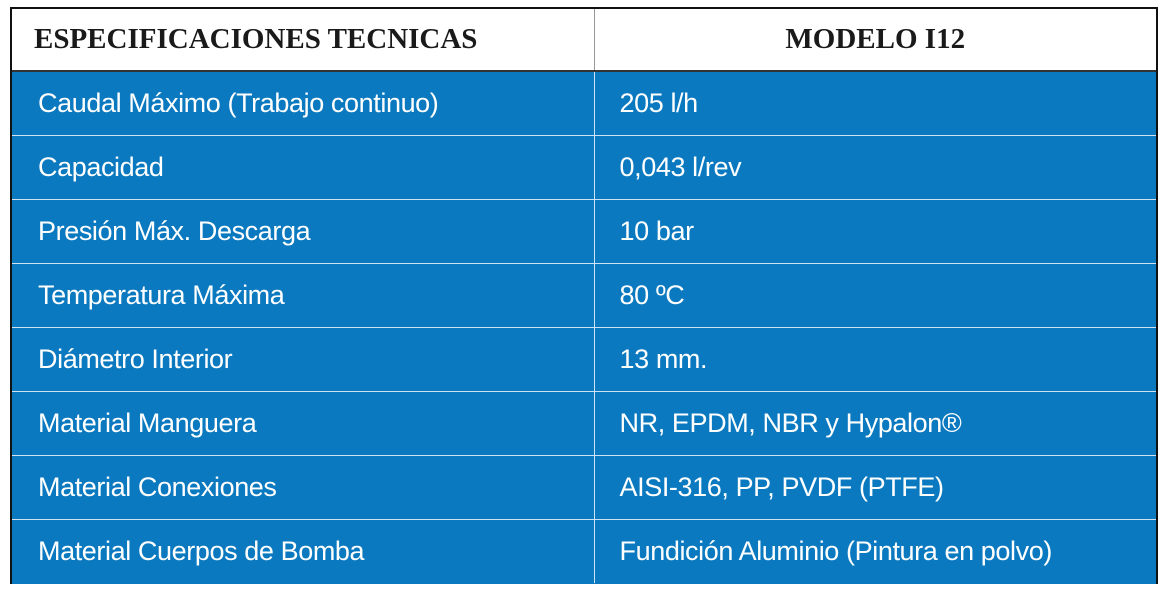 Image resolution: width=1166 pixels, height=592 pixels. What do you see at coordinates (874, 231) in the screenshot?
I see `spec-value: 10 bar` at bounding box center [874, 231].